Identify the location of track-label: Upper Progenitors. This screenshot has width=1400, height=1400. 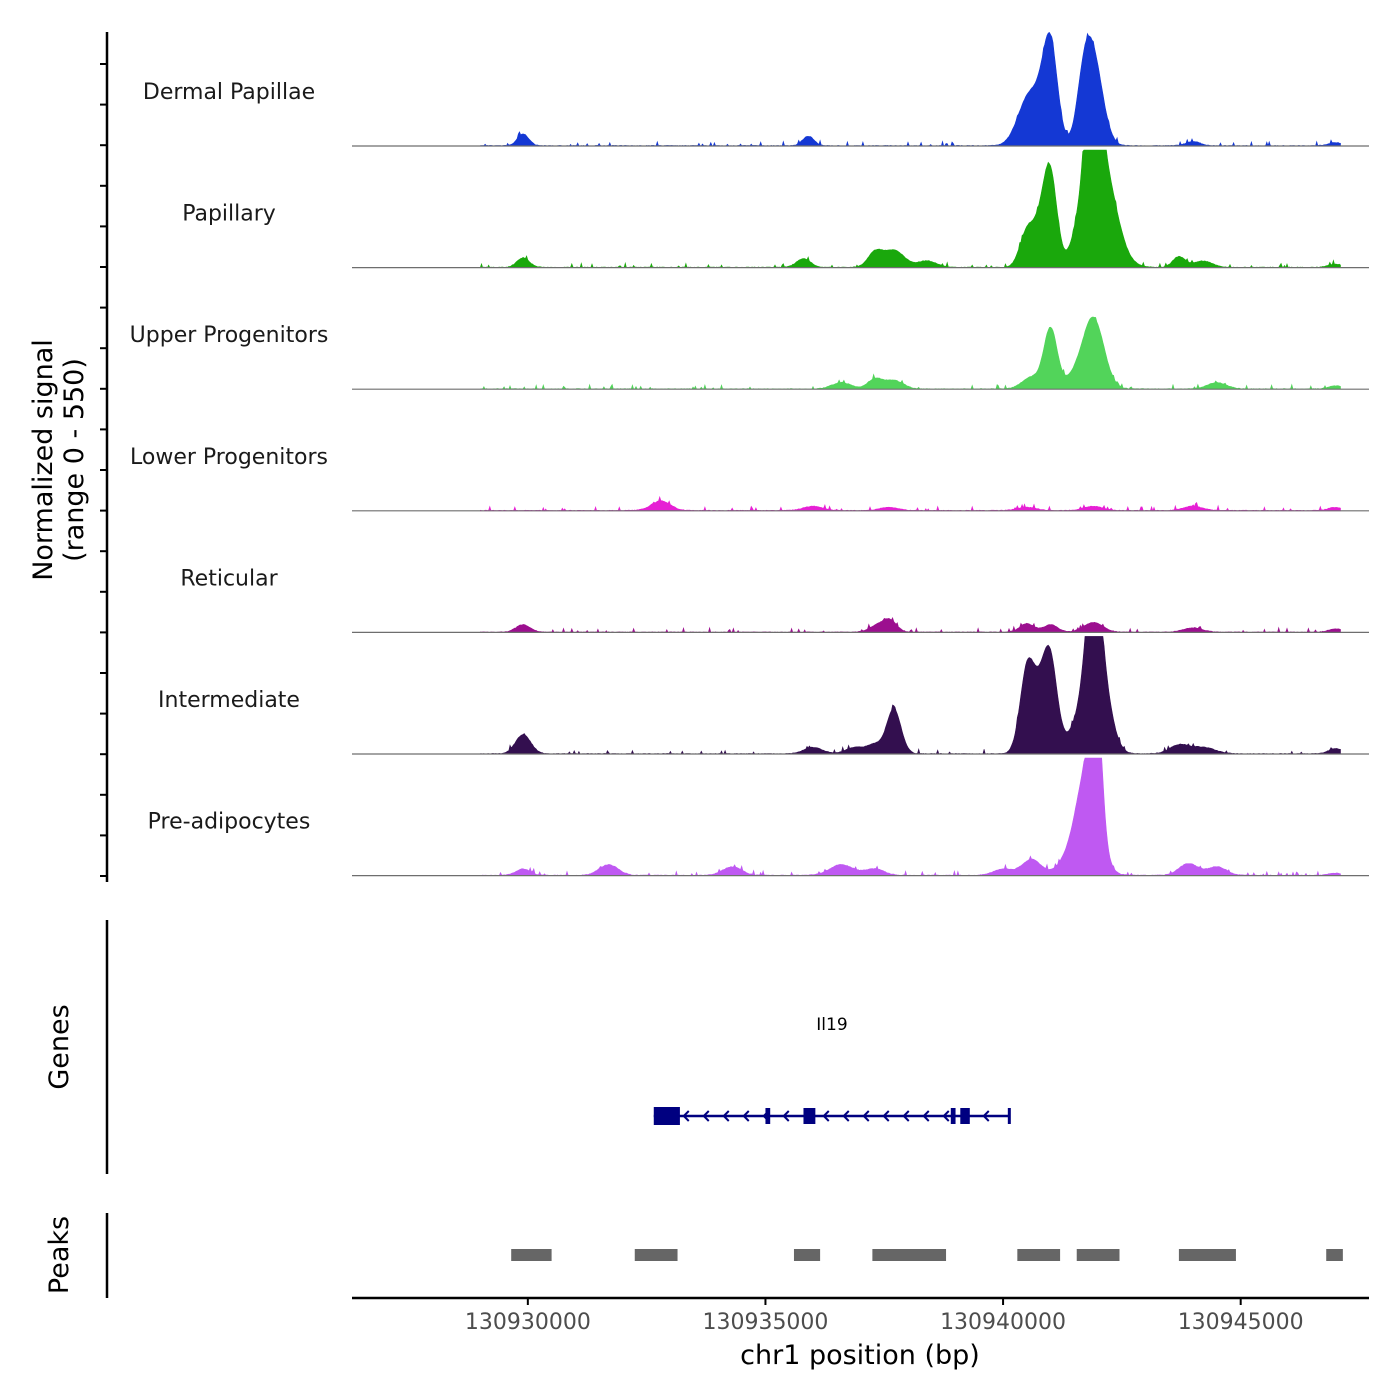
(229, 335).